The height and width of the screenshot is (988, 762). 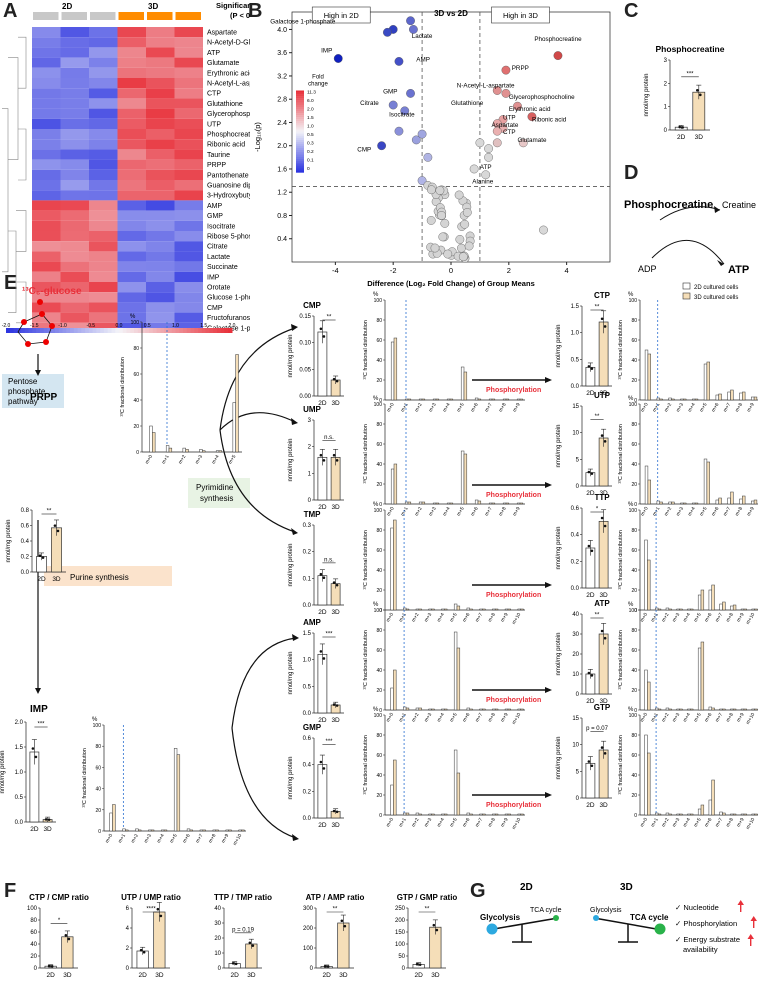 I want to click on significance: *, so click(x=597, y=510).